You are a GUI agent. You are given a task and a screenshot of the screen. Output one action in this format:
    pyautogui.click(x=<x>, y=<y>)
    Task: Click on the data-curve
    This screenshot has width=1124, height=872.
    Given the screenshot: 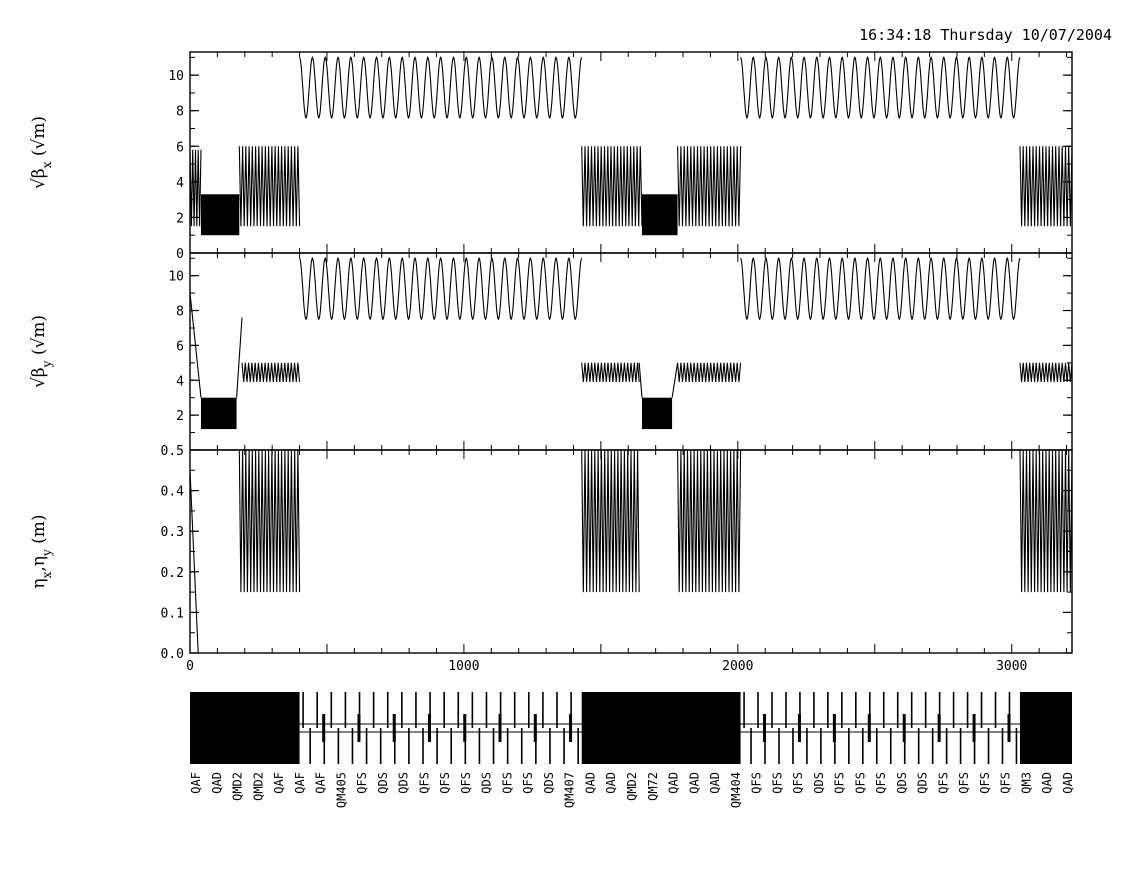 What is the action you would take?
    pyautogui.click(x=631, y=327)
    